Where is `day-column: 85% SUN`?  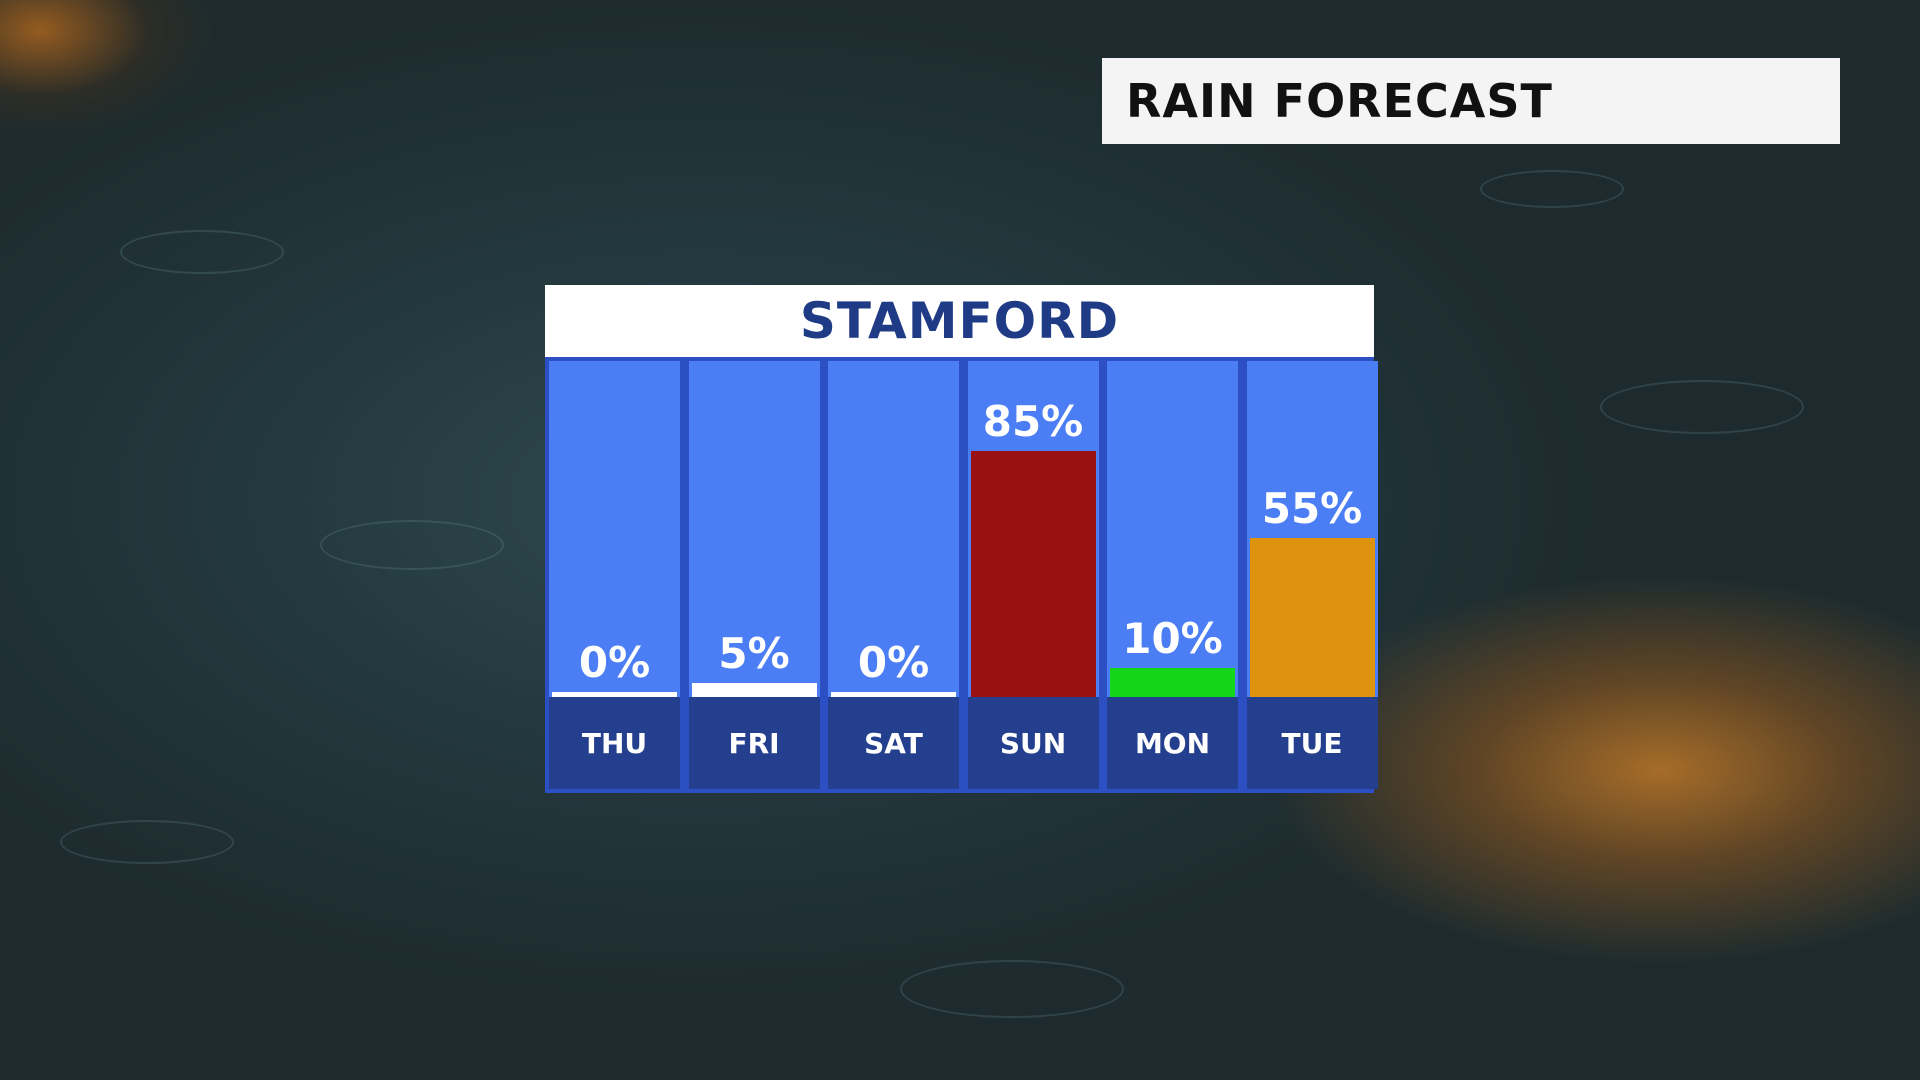 day-column: 85% SUN is located at coordinates (1033, 575).